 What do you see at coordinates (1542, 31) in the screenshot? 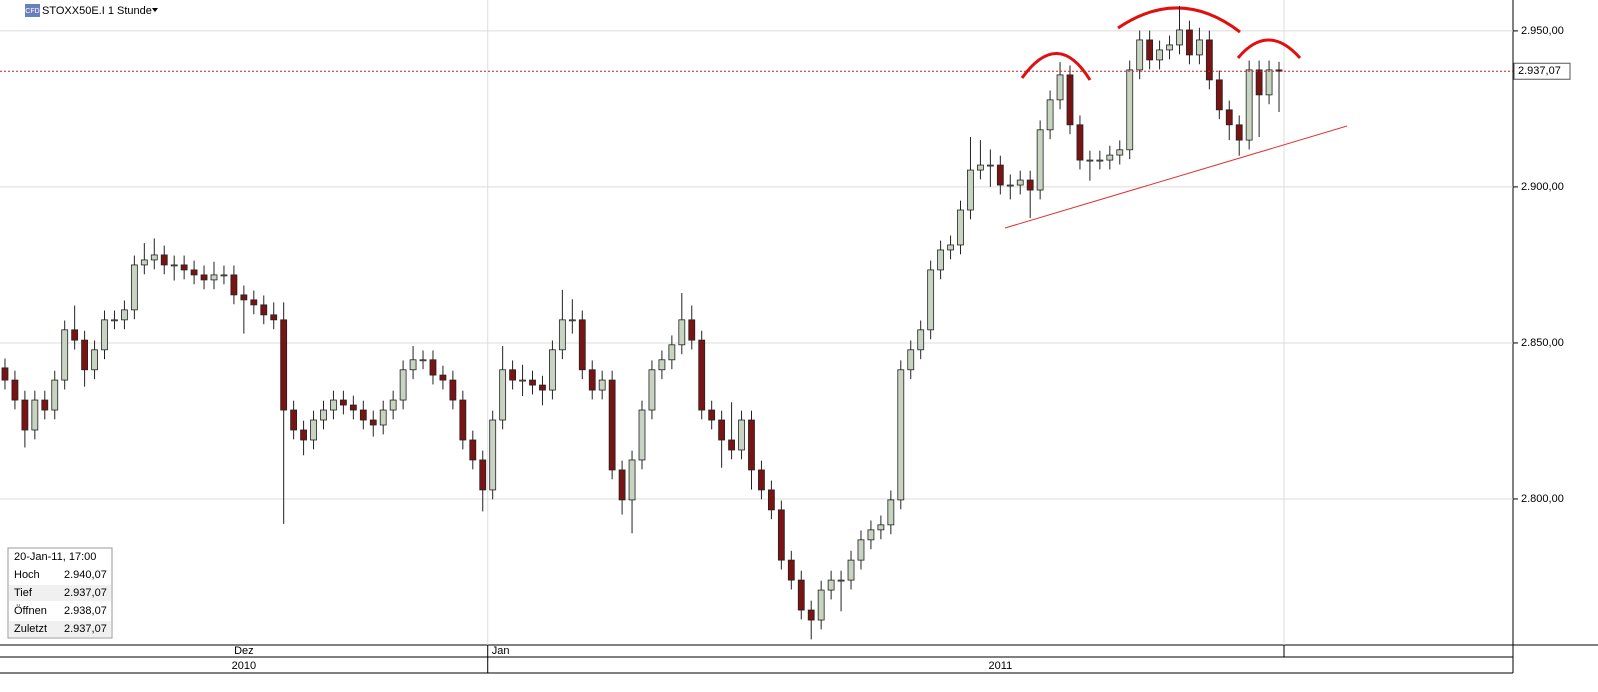
I see `y-tick-label: 2.950,00` at bounding box center [1542, 31].